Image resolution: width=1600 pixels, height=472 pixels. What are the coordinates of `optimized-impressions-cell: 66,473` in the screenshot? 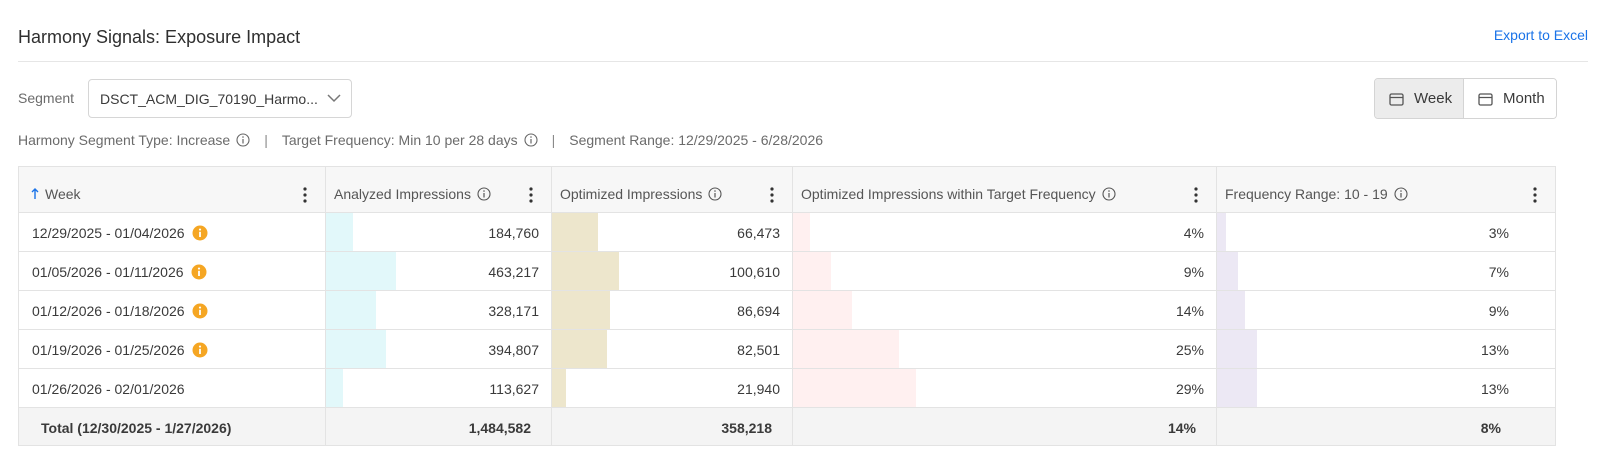 It's located at (672, 232).